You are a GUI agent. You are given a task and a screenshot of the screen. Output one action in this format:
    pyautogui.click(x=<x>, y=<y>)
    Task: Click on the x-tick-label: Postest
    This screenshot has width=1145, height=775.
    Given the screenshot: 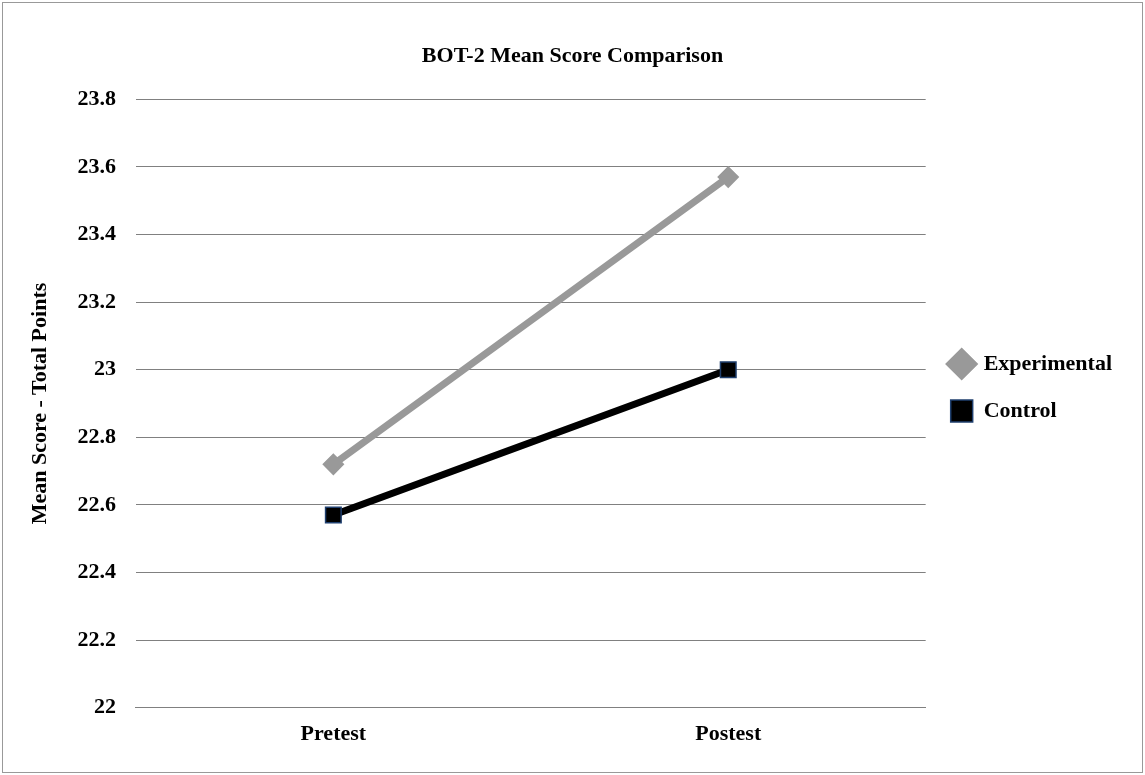 What is the action you would take?
    pyautogui.click(x=728, y=733)
    